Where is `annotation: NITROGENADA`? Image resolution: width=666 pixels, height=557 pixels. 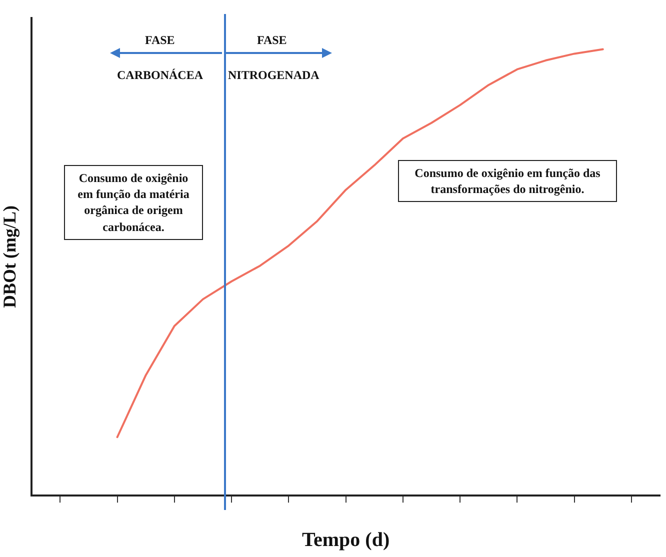
annotation: NITROGENADA is located at coordinates (274, 75).